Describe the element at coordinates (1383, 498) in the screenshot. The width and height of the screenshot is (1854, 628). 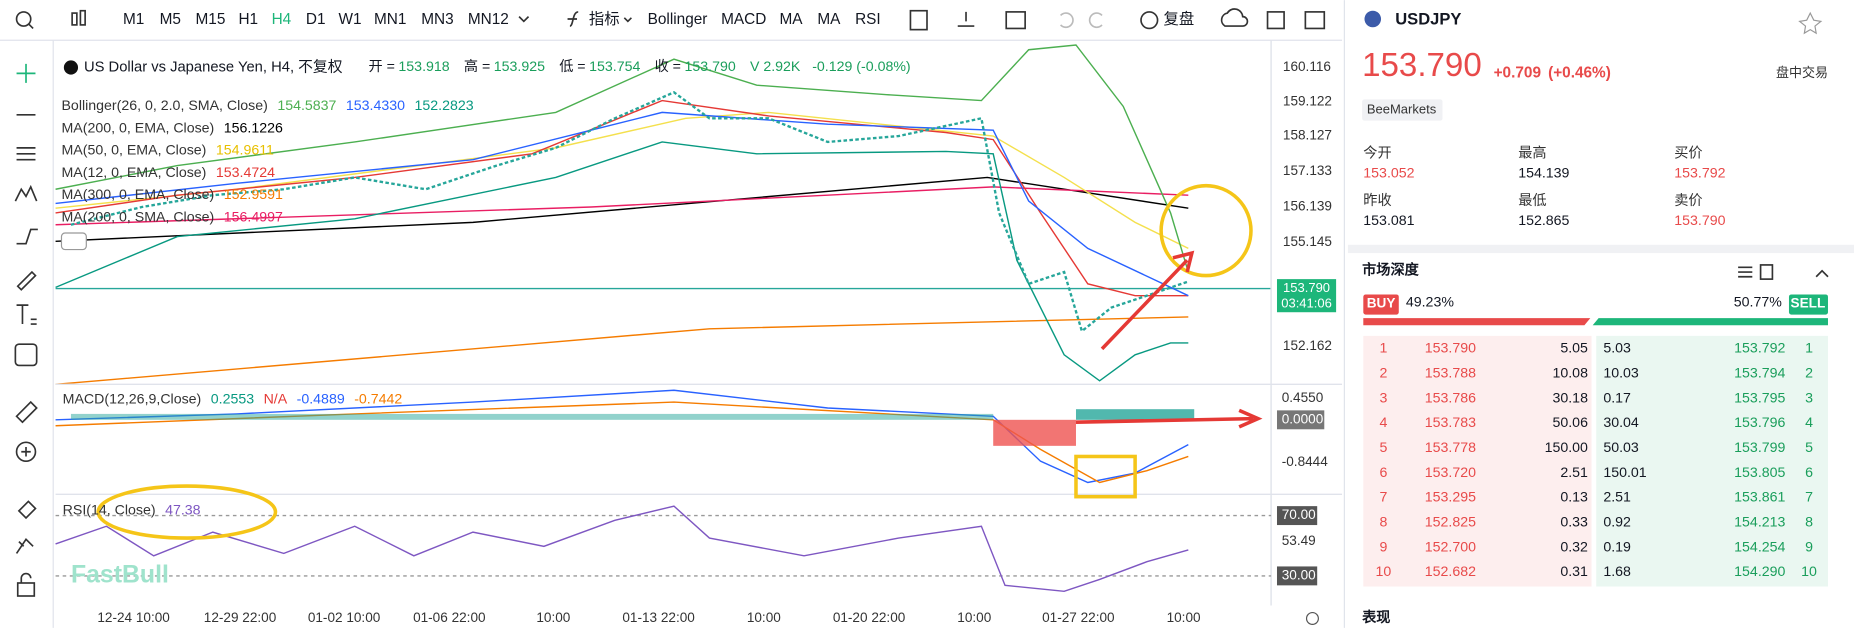
I see `bid-rank: 7` at that location.